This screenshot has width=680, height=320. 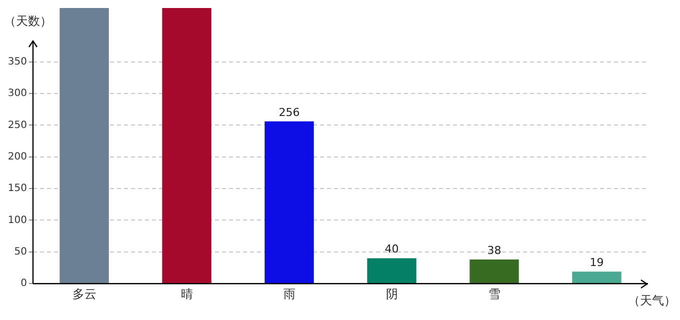 What do you see at coordinates (17, 62) in the screenshot?
I see `y-tick-label: 350` at bounding box center [17, 62].